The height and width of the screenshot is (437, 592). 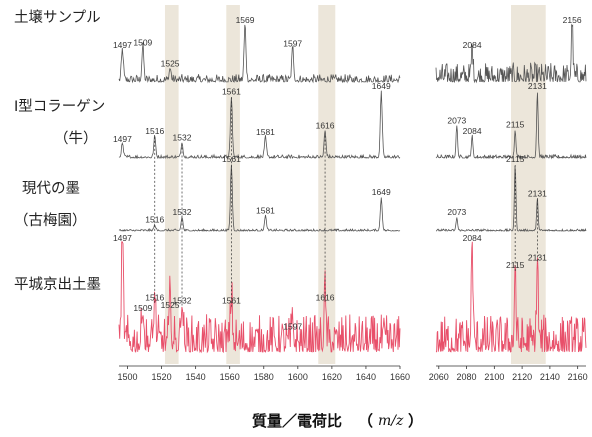 I want to click on sample-label-collagen-sub: （牛）, so click(x=76, y=138).